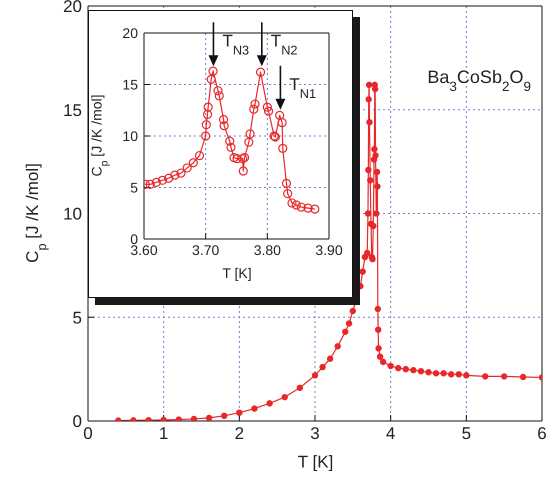 The height and width of the screenshot is (491, 548). Describe the element at coordinates (163, 434) in the screenshot. I see `x-tick-label: 1` at that location.